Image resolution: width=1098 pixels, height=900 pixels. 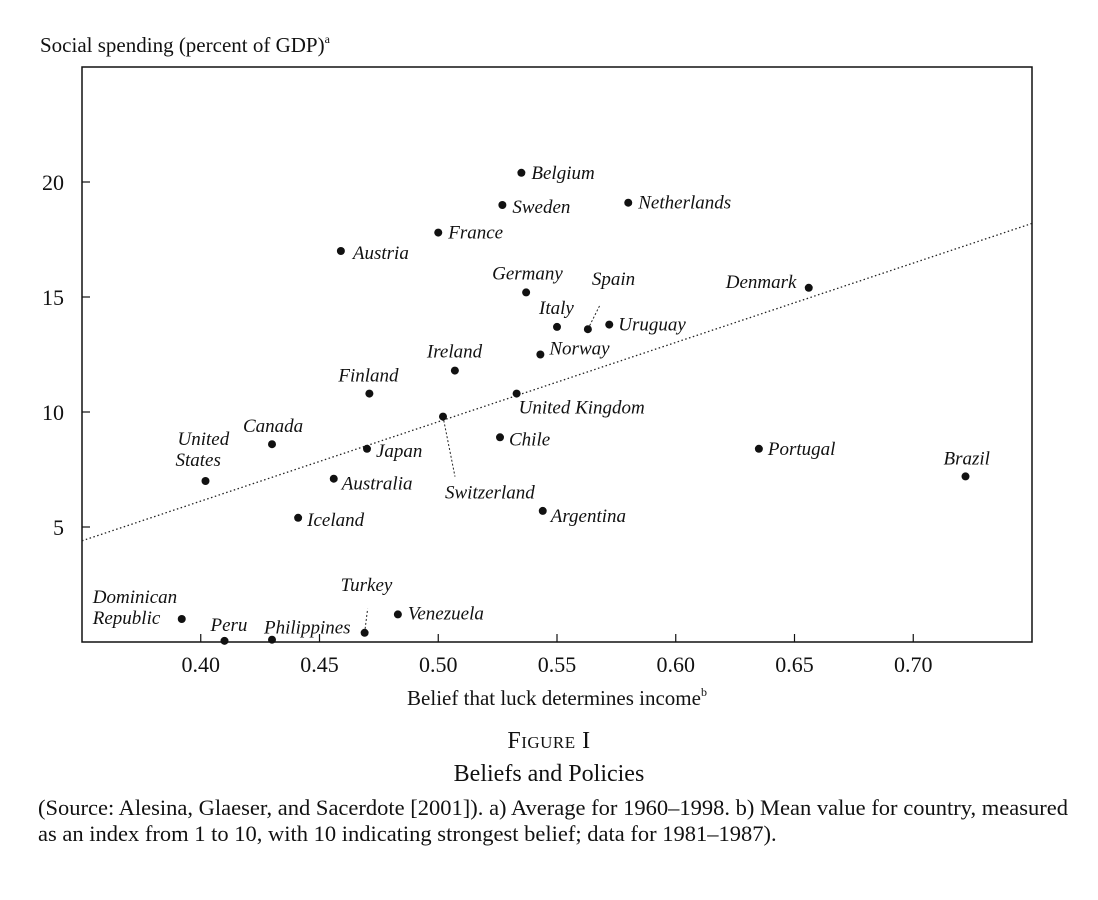 I want to click on point-label: Denmark, so click(x=761, y=282).